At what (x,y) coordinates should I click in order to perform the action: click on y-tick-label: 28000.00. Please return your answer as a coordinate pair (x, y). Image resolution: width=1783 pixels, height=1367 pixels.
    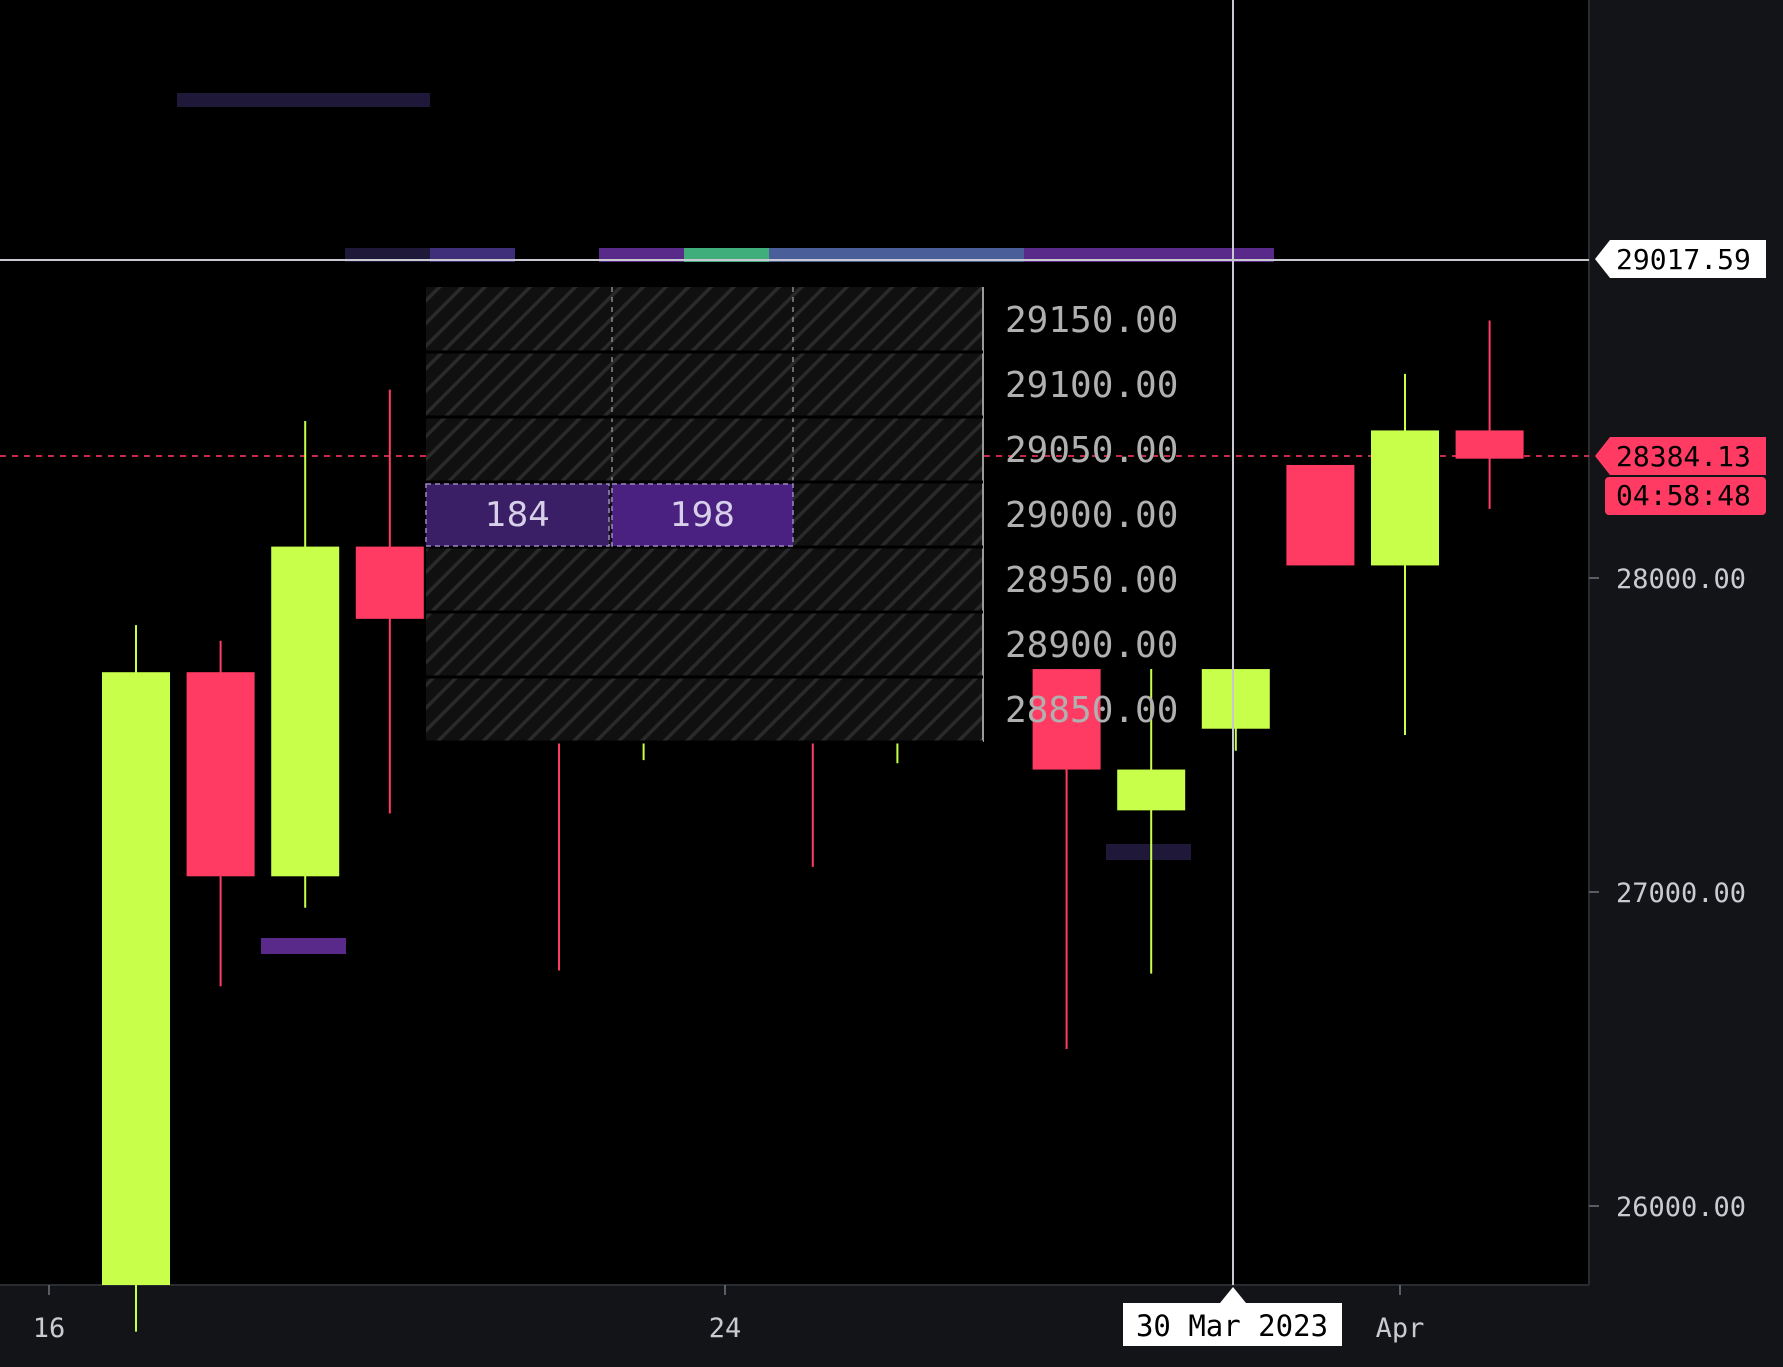
    Looking at the image, I should click on (1681, 579).